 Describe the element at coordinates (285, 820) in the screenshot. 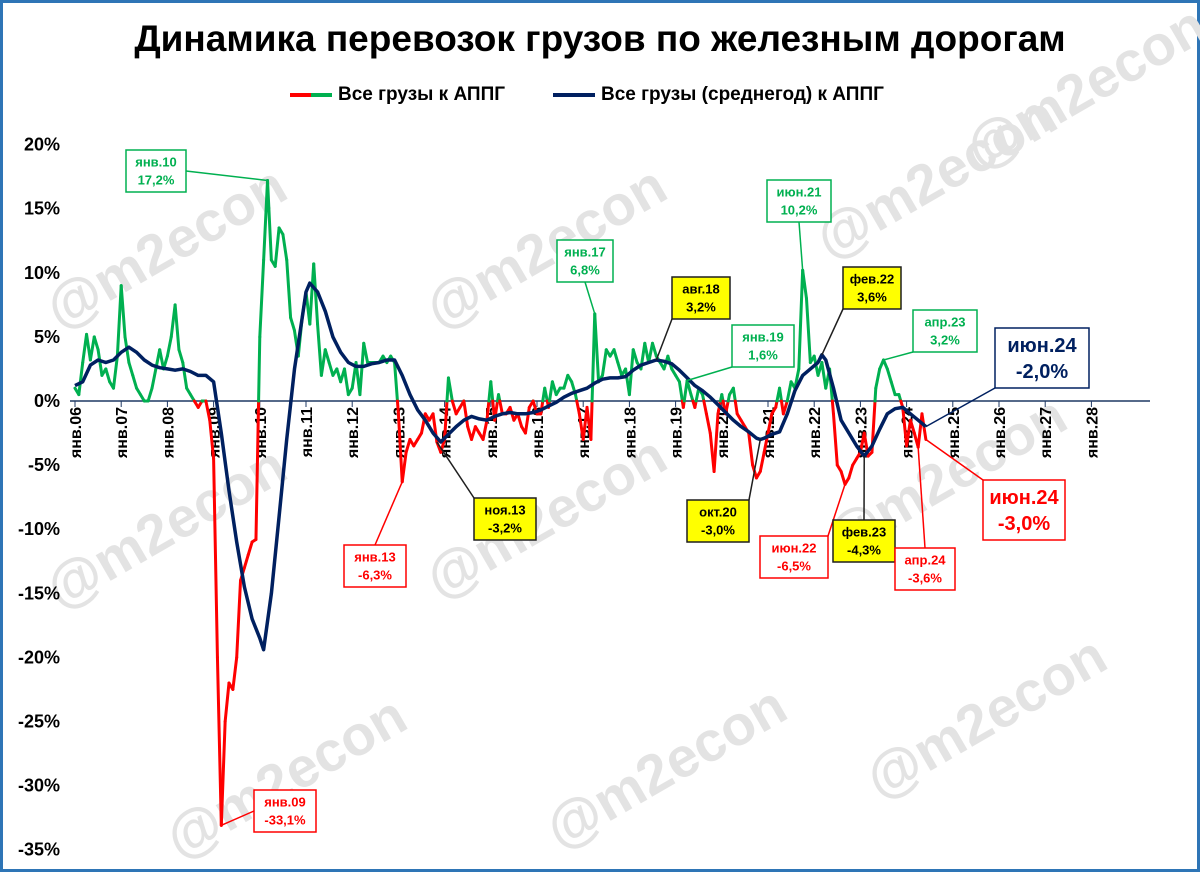

I see `callout-value: -33,1%` at that location.